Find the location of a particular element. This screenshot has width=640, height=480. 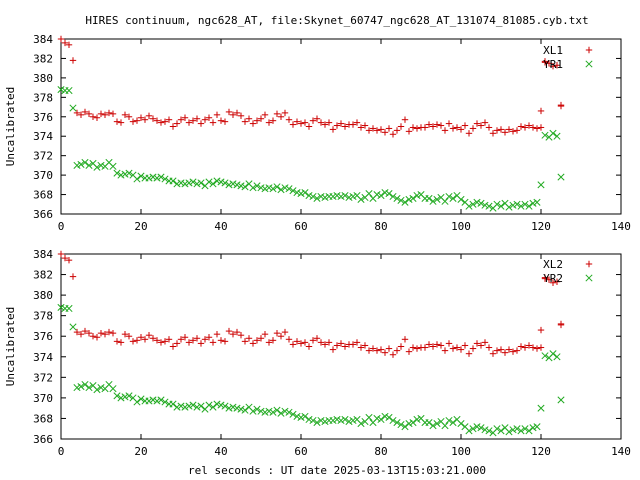

y-tick-label: 380 is located at coordinates (43, 295).